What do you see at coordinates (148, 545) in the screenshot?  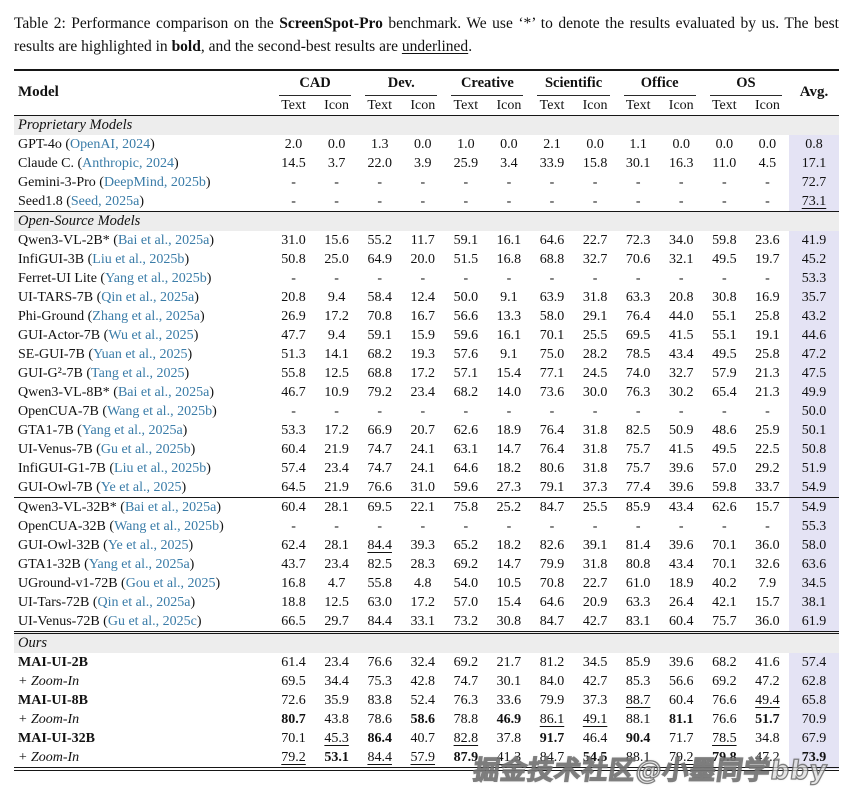 I see `citation: Ye et al., 2025` at bounding box center [148, 545].